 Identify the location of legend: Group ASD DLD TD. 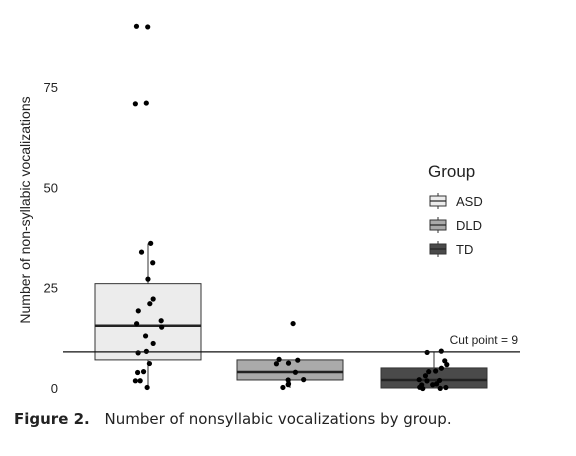
(455, 209).